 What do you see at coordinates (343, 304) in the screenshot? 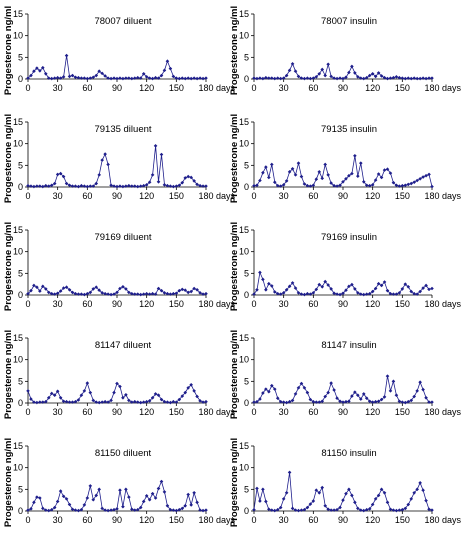
I see `x-tick-label: 90` at bounding box center [343, 304].